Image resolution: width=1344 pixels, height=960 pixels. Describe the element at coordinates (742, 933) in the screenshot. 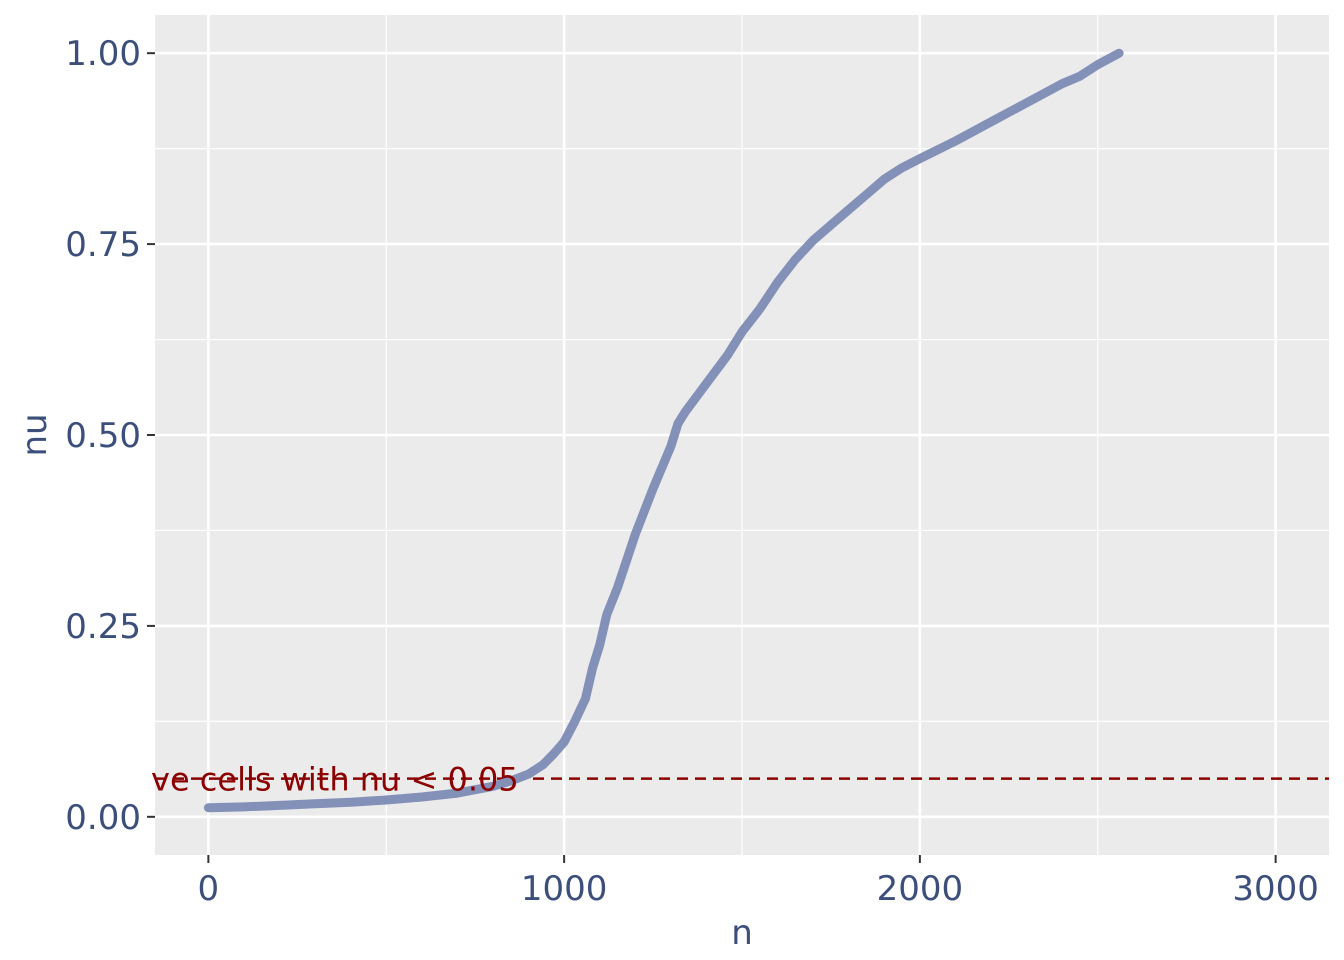

I see `x-axis-title: n` at that location.